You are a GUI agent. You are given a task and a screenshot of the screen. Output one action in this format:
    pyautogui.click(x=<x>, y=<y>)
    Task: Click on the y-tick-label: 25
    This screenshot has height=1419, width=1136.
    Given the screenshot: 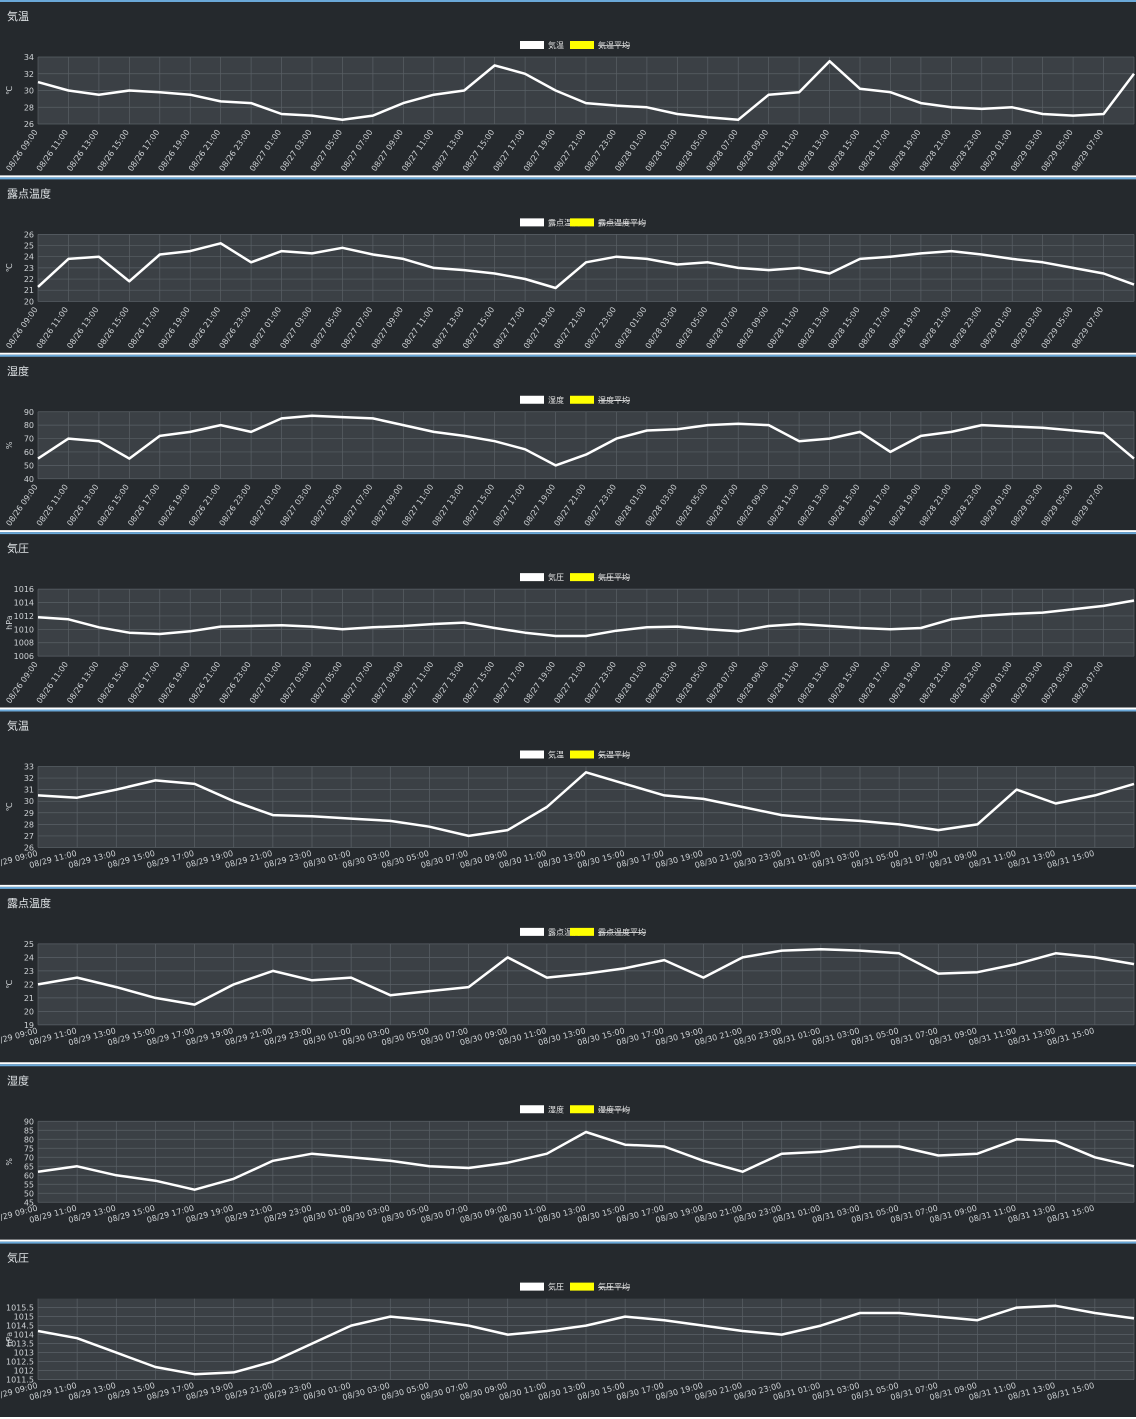 What is the action you would take?
    pyautogui.click(x=29, y=246)
    